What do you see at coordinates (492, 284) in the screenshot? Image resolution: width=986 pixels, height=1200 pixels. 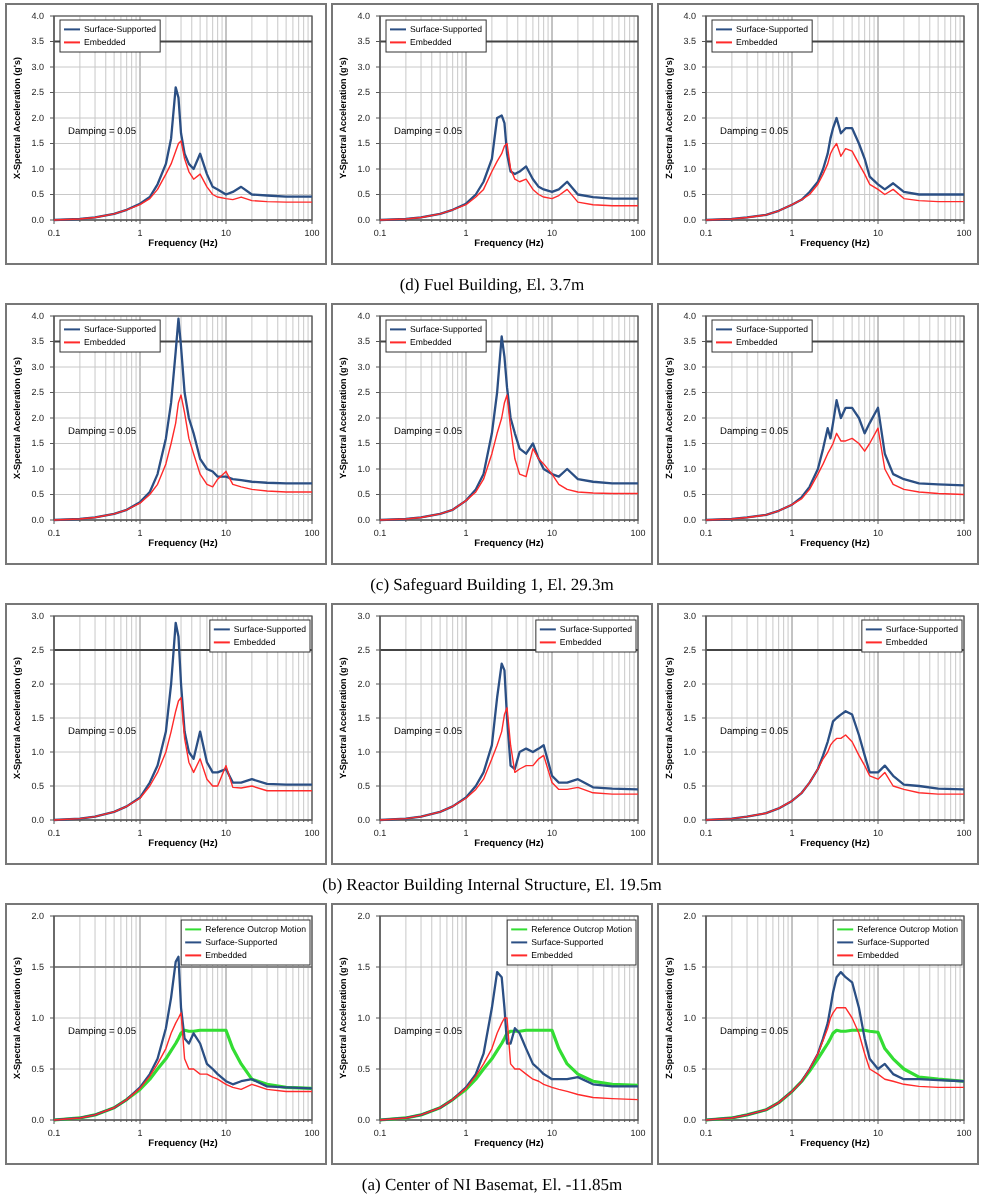 I see `text: (d) Fuel Building, El. 3.7m` at bounding box center [492, 284].